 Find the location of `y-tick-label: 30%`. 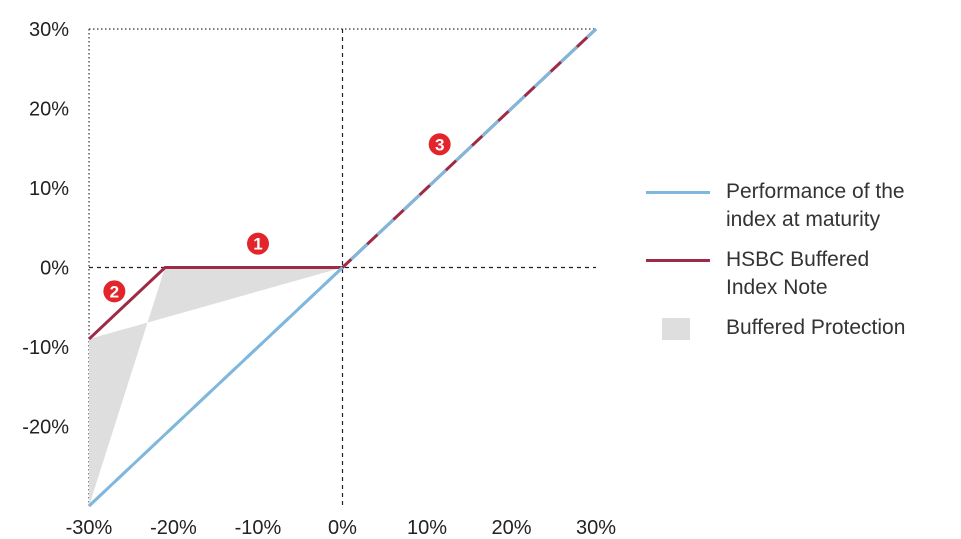

y-tick-label: 30% is located at coordinates (49, 30).